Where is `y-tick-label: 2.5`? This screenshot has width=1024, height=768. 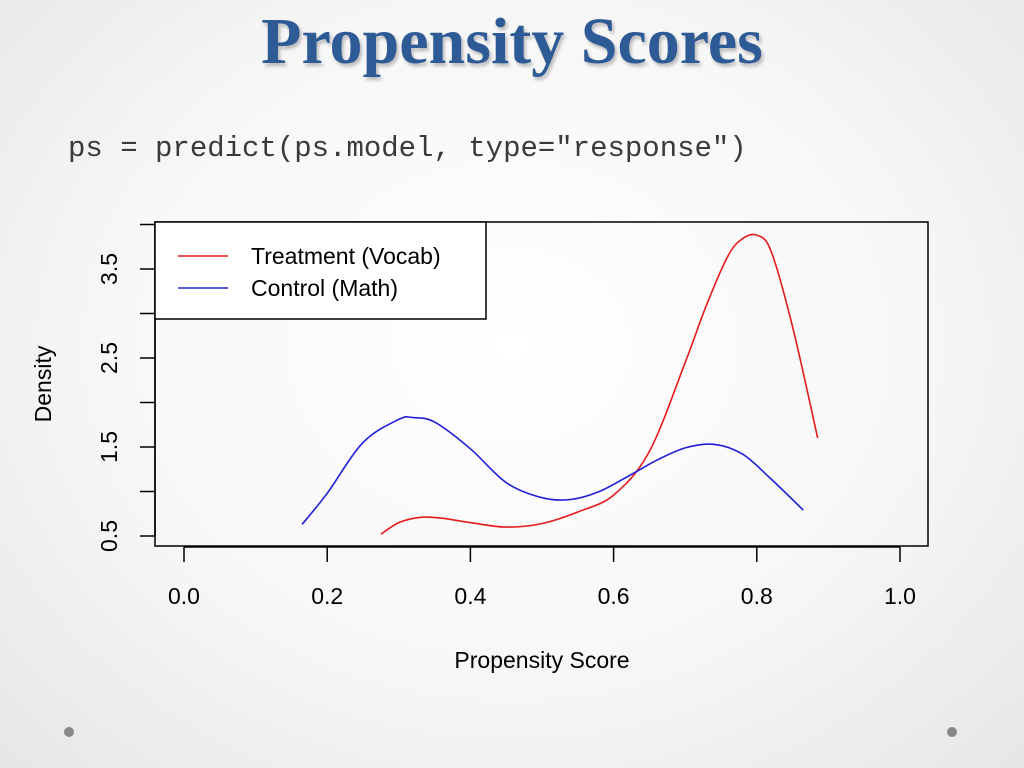
y-tick-label: 2.5 is located at coordinates (109, 358).